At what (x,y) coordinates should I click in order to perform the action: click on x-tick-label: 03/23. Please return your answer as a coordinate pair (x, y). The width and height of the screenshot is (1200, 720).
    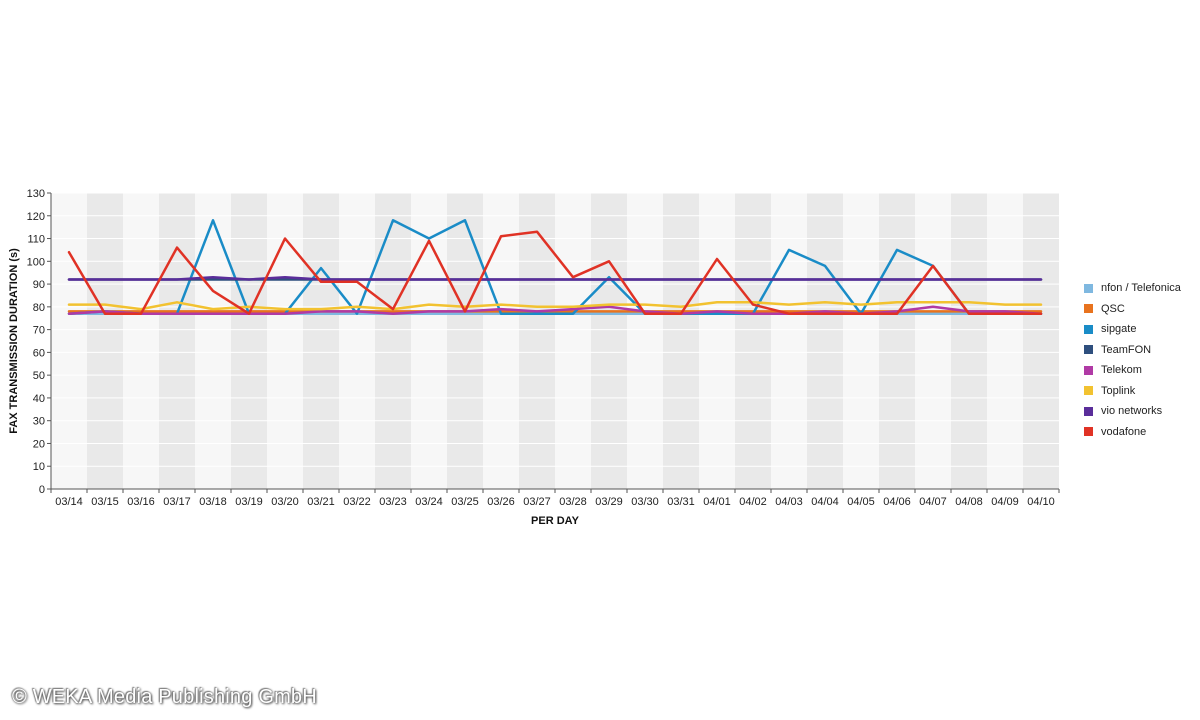
    Looking at the image, I should click on (393, 502).